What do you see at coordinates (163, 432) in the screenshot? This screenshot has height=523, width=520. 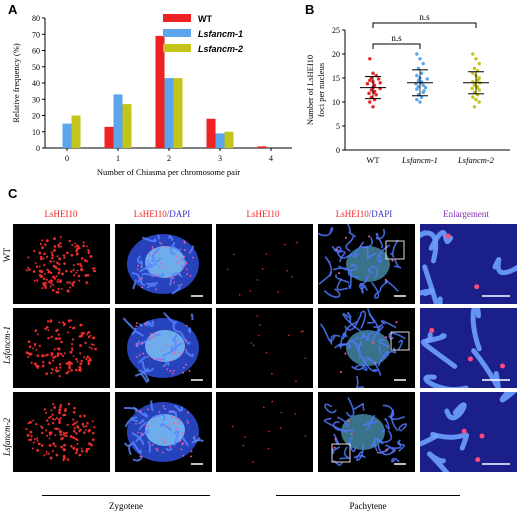 I see `micrograph-r3-c2` at bounding box center [163, 432].